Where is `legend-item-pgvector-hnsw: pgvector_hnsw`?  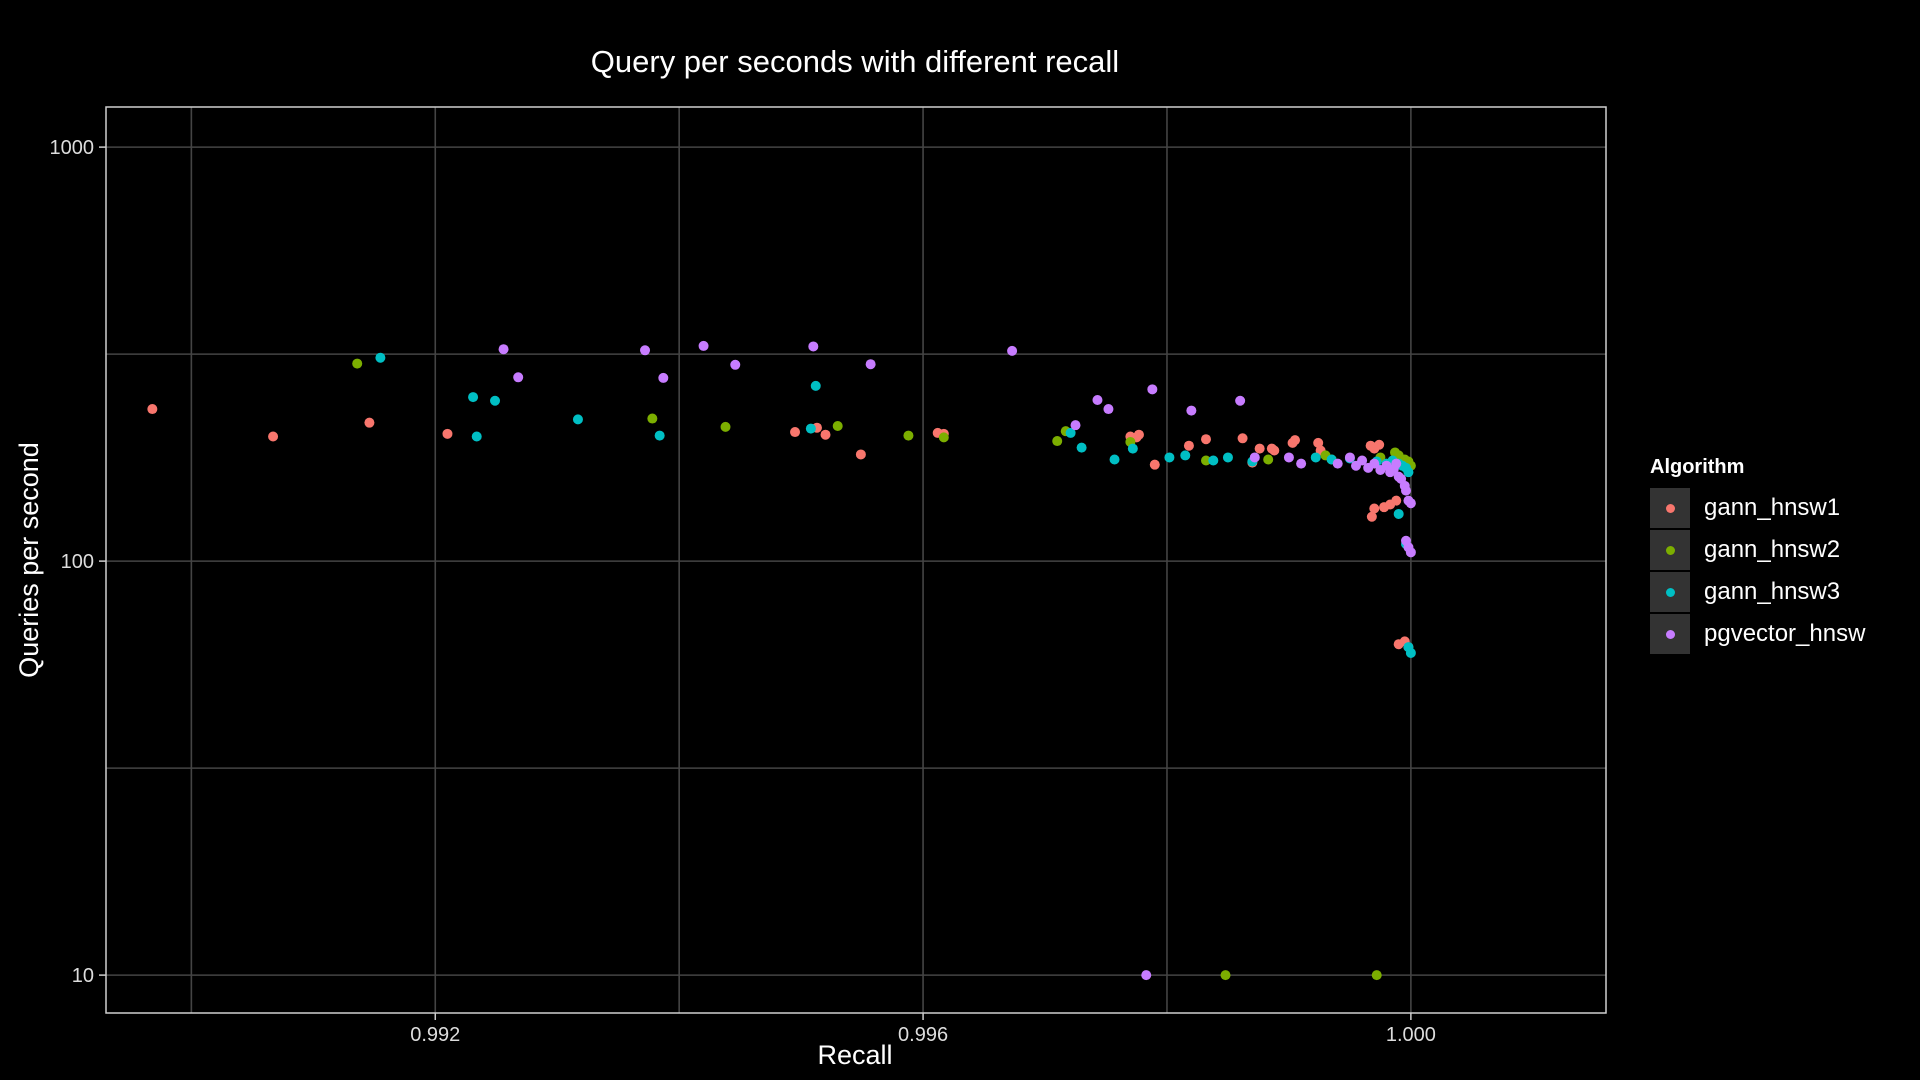 legend-item-pgvector-hnsw: pgvector_hnsw is located at coordinates (1757, 634).